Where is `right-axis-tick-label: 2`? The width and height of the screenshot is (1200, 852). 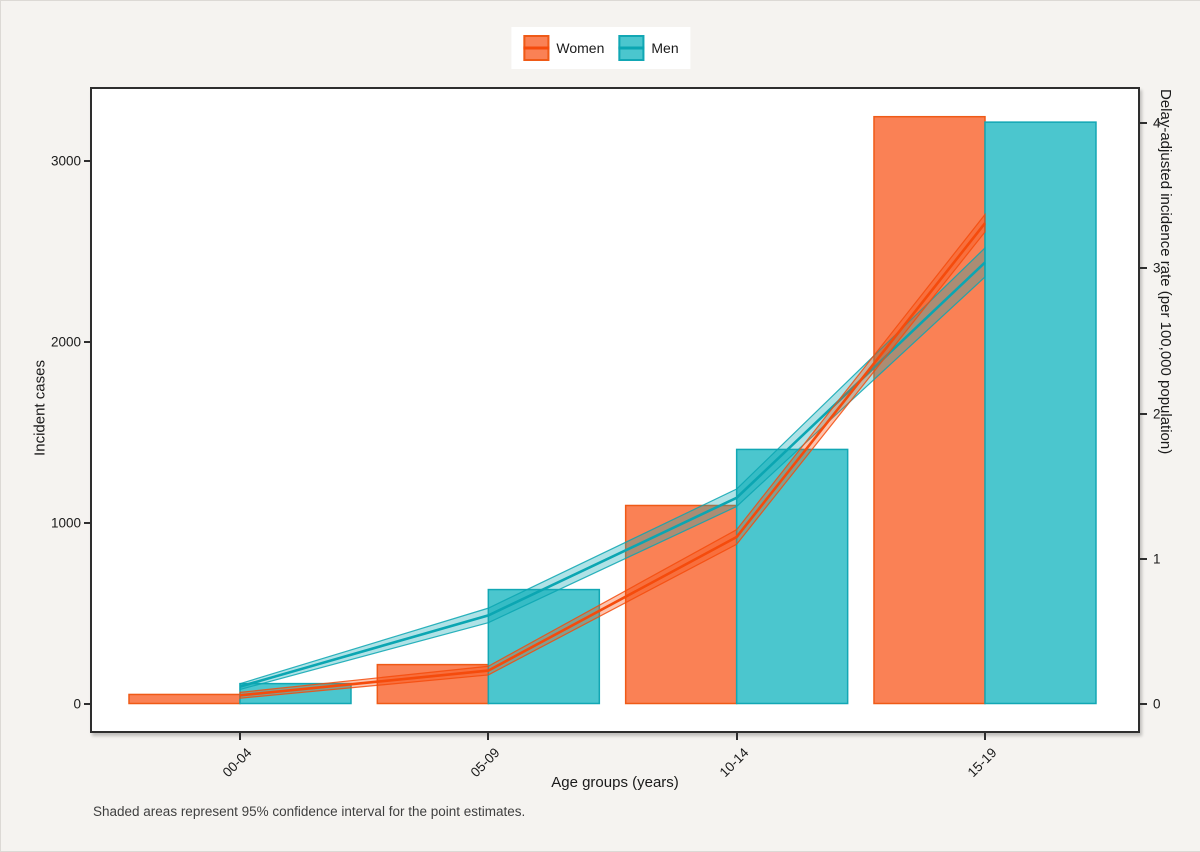 right-axis-tick-label: 2 is located at coordinates (1157, 413).